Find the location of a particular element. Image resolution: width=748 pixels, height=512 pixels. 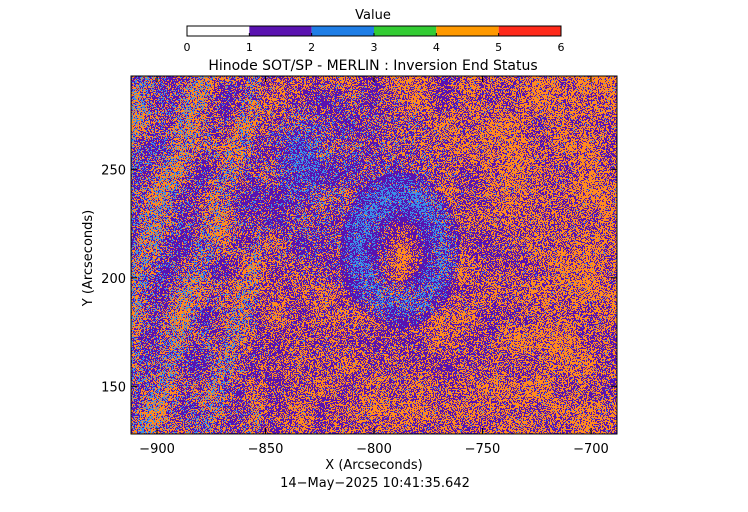

y-tick-label: 150 is located at coordinates (113, 387).